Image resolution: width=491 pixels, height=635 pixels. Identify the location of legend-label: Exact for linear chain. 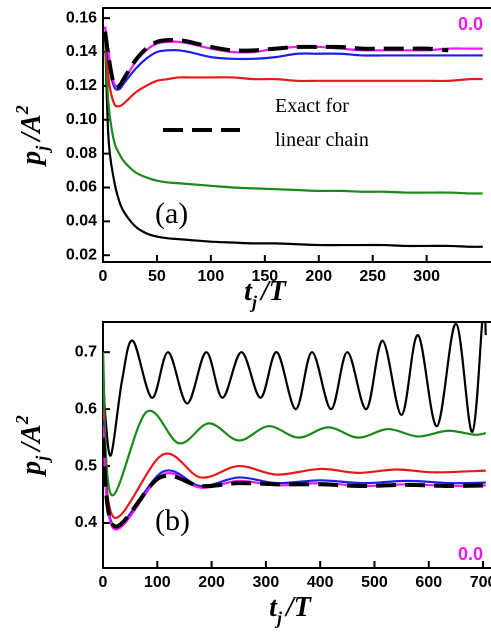
(322, 123).